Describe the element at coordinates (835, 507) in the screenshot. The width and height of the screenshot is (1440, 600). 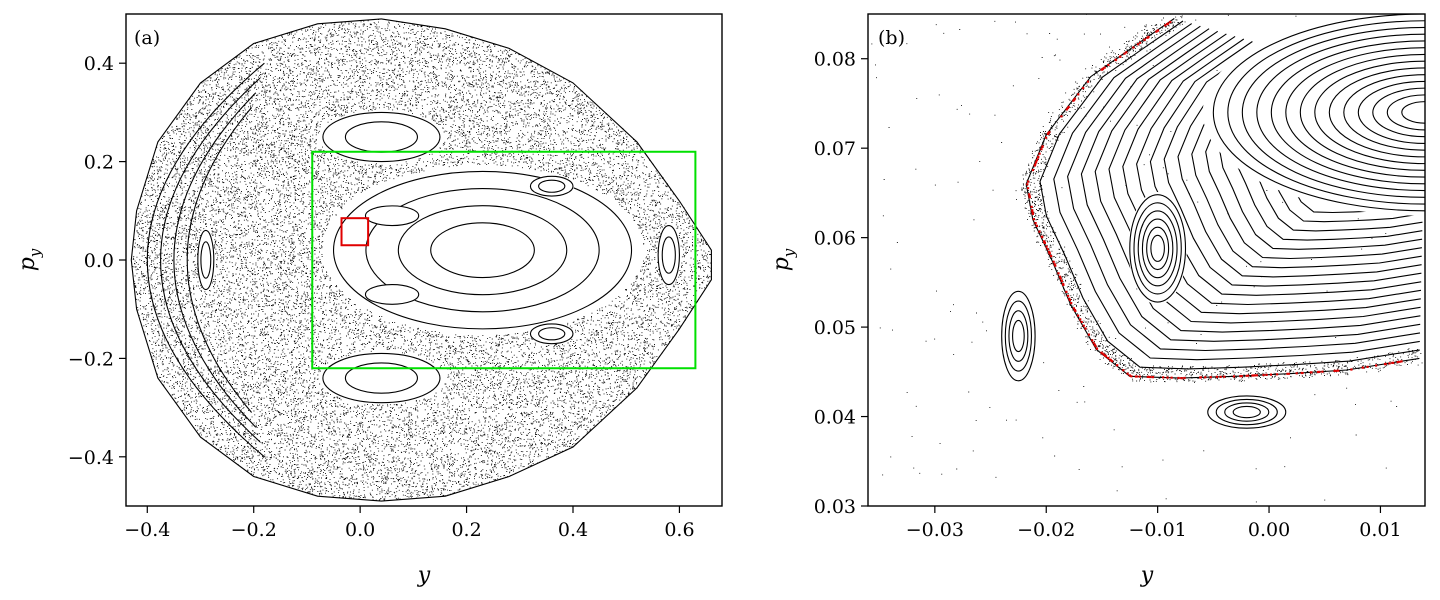
I see `panel-b-y-tick-label: 0.03` at that location.